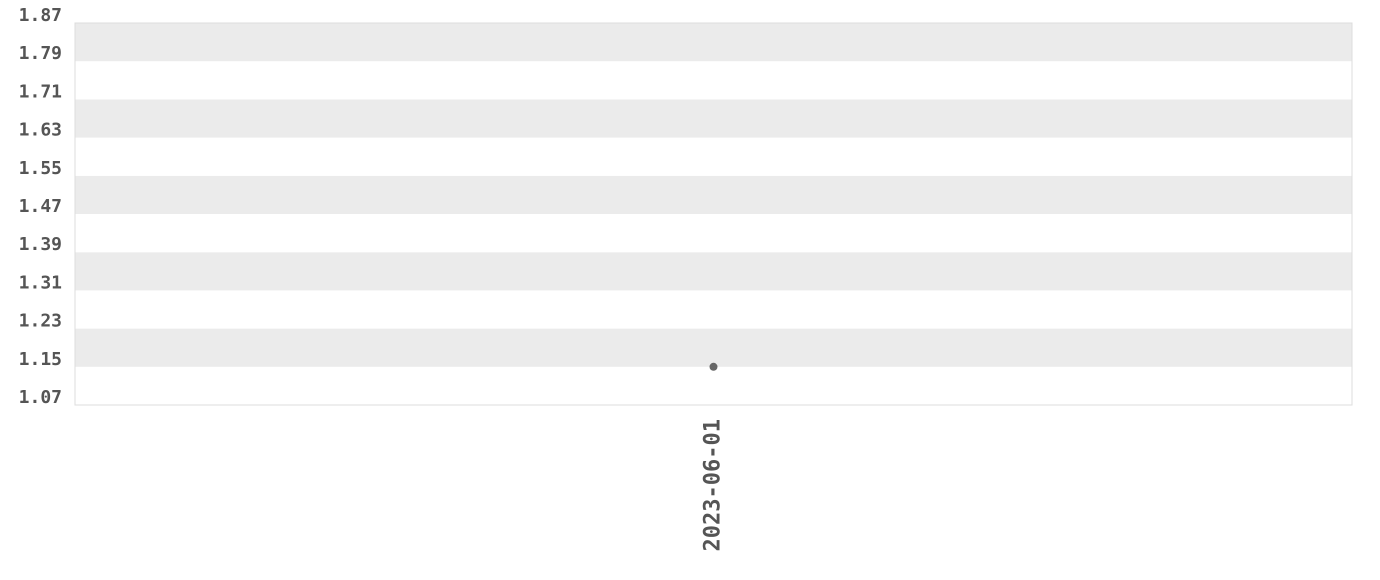 Image resolution: width=1380 pixels, height=580 pixels. What do you see at coordinates (713, 366) in the screenshot?
I see `point` at bounding box center [713, 366].